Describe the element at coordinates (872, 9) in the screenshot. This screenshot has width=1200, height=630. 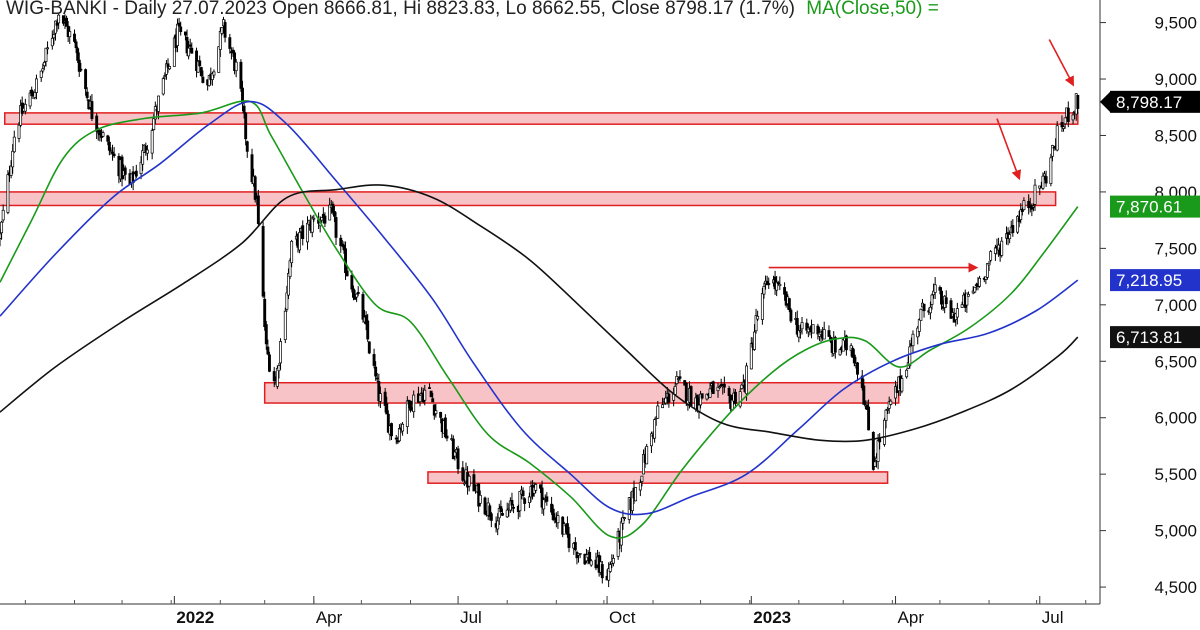
I see `title-ma-legend: MA(Close,50) =` at that location.